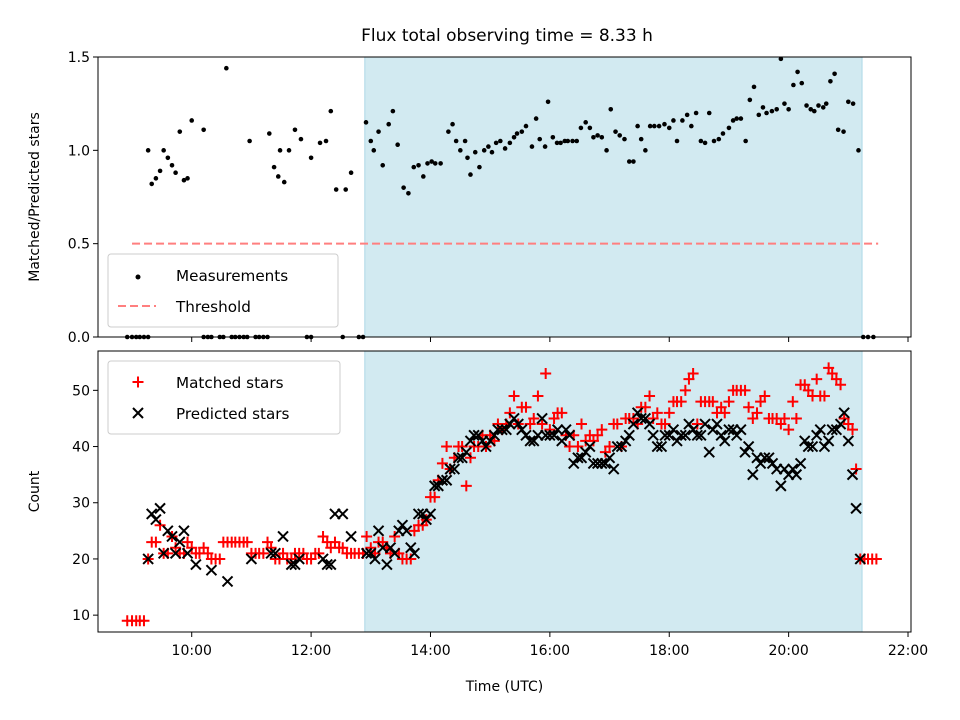 This screenshot has height=720, width=960. I want to click on x-tick-label: 12:00, so click(311, 651).